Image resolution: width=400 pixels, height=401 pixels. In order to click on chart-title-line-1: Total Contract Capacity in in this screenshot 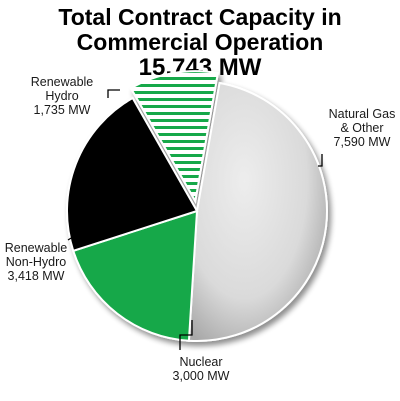, I will do `click(200, 17)`.